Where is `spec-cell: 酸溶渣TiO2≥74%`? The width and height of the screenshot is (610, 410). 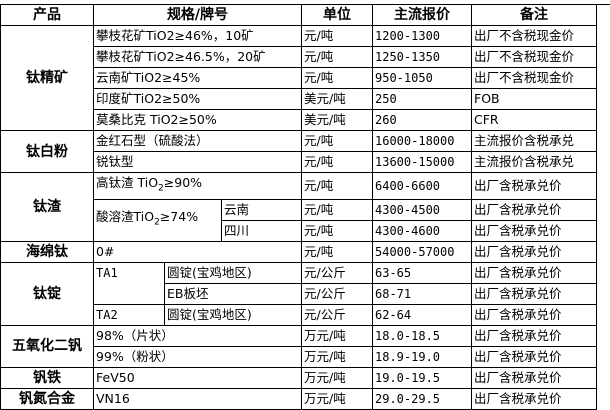
spec-cell: 酸溶渣TiO2≥74% is located at coordinates (157, 220).